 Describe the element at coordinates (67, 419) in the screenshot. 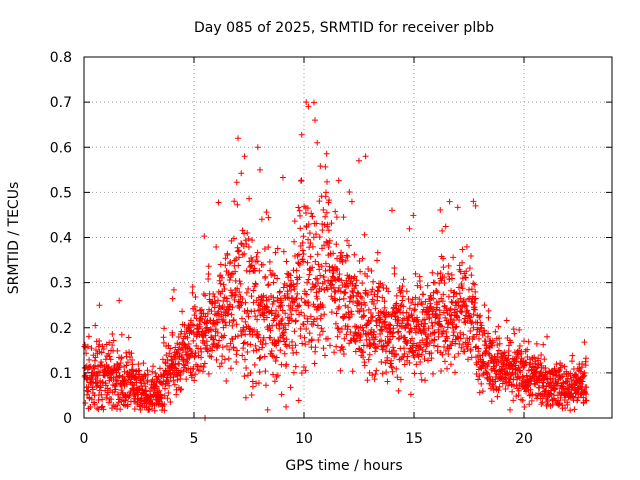

I see `y-tick-label: 0` at that location.